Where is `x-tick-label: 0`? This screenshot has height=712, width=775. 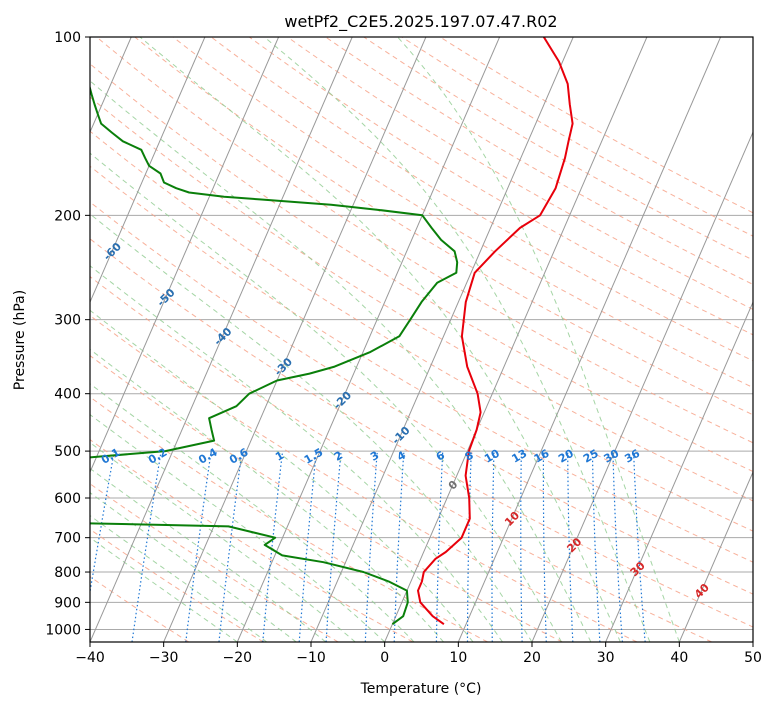
x-tick-label: 0 is located at coordinates (384, 658).